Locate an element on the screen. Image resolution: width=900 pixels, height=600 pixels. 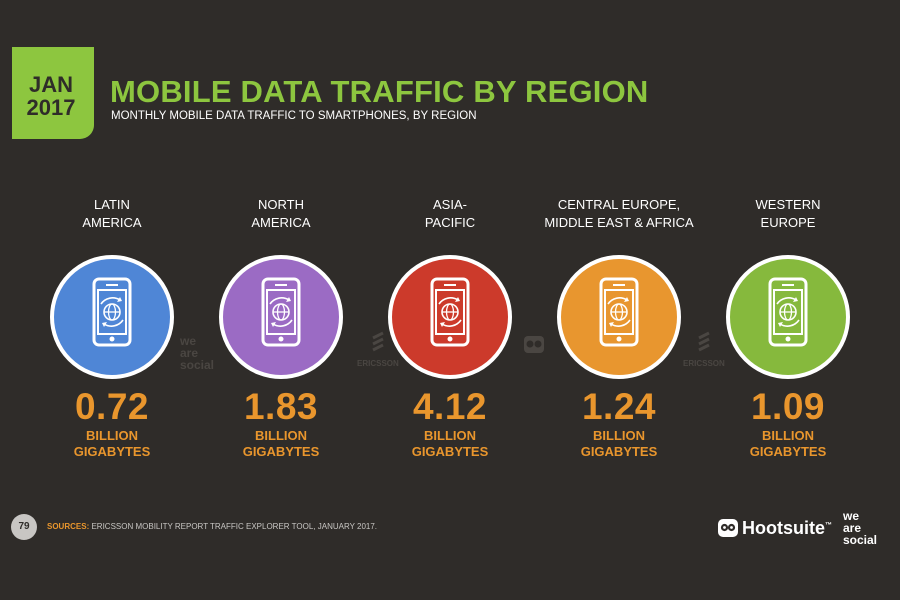
watermark-line: are is located at coordinates (189, 353).